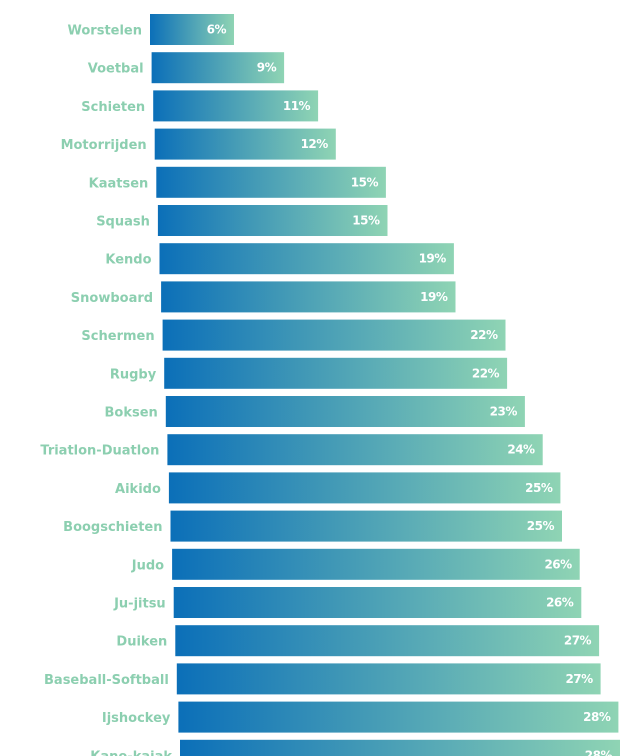 The image size is (621, 756). Describe the element at coordinates (192, 29) in the screenshot. I see `bar-worstelen` at that location.